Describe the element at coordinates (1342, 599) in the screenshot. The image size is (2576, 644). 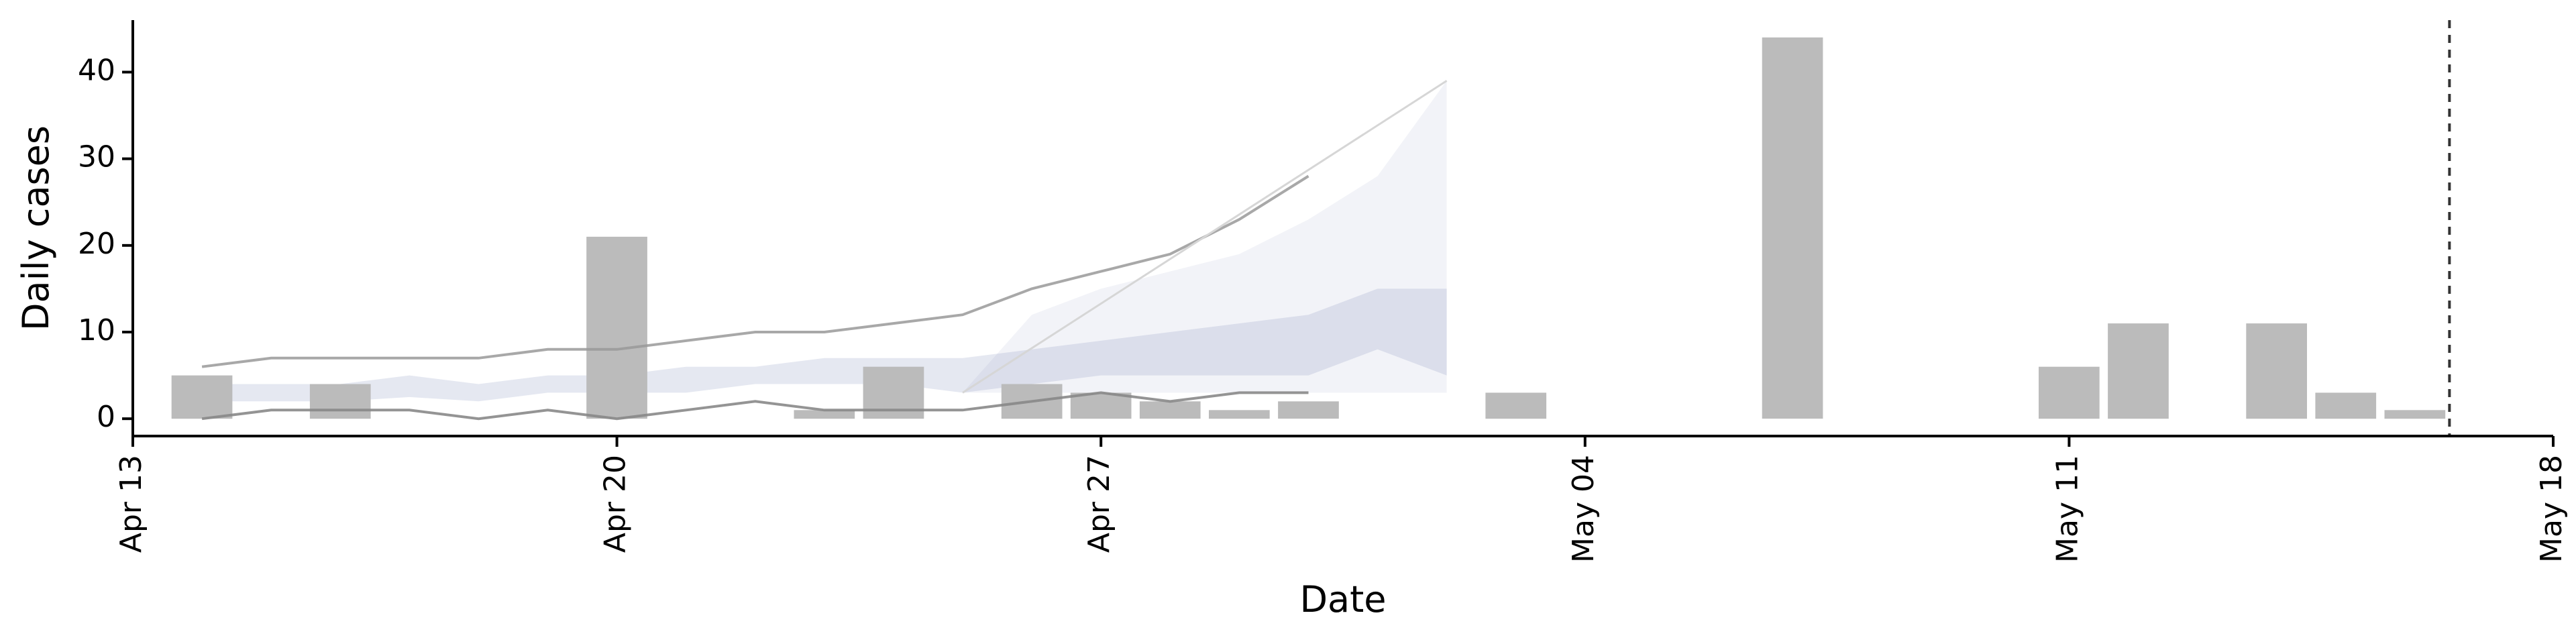
I see `x-axis-title: Date` at that location.